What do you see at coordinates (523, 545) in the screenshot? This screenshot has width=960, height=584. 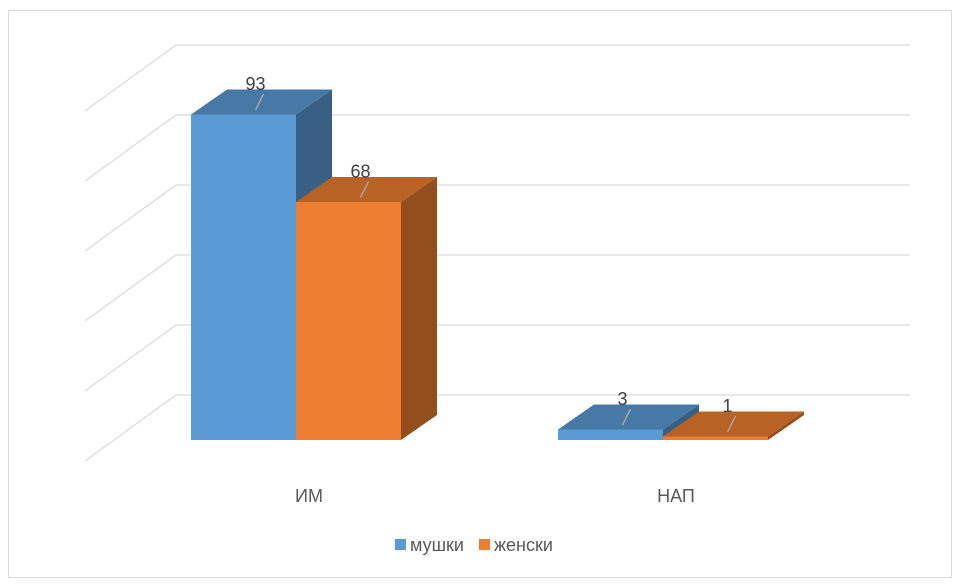 I see `legend-label: женски` at bounding box center [523, 545].